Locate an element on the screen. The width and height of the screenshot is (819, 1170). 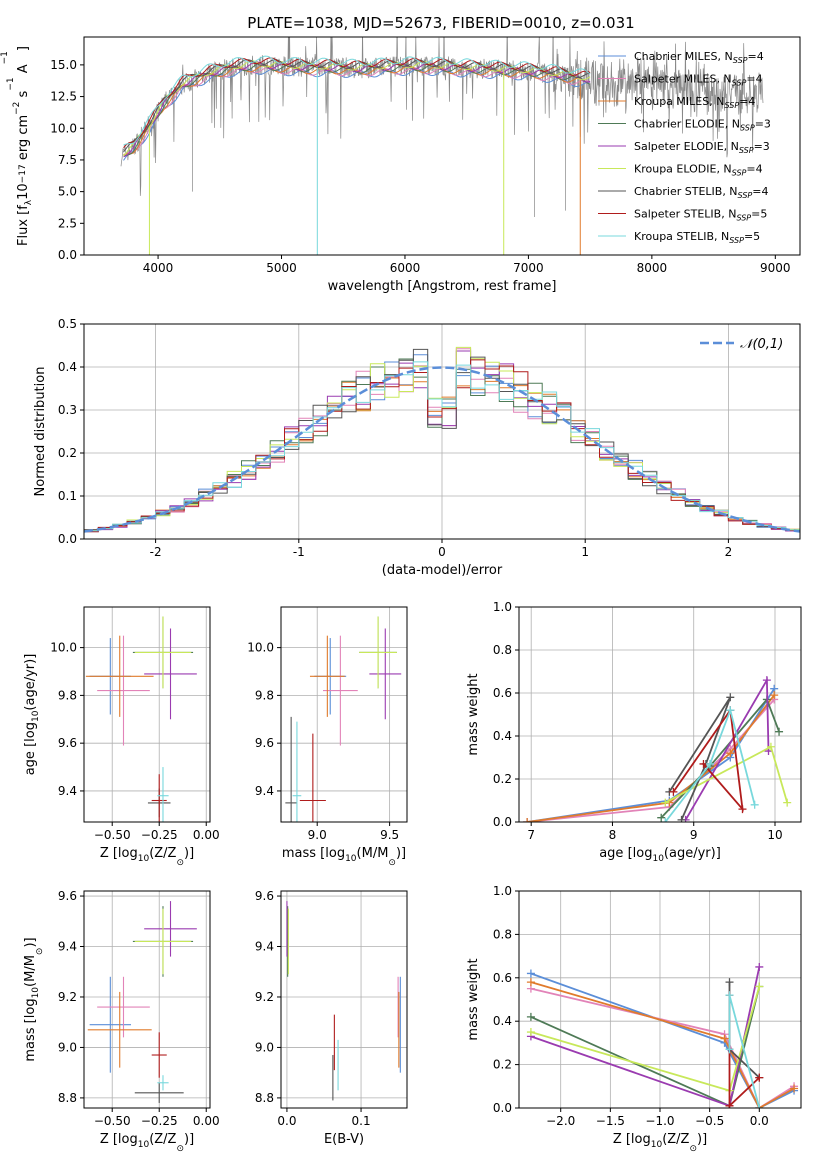
x-tick-label: 0.0 is located at coordinates (759, 1121).